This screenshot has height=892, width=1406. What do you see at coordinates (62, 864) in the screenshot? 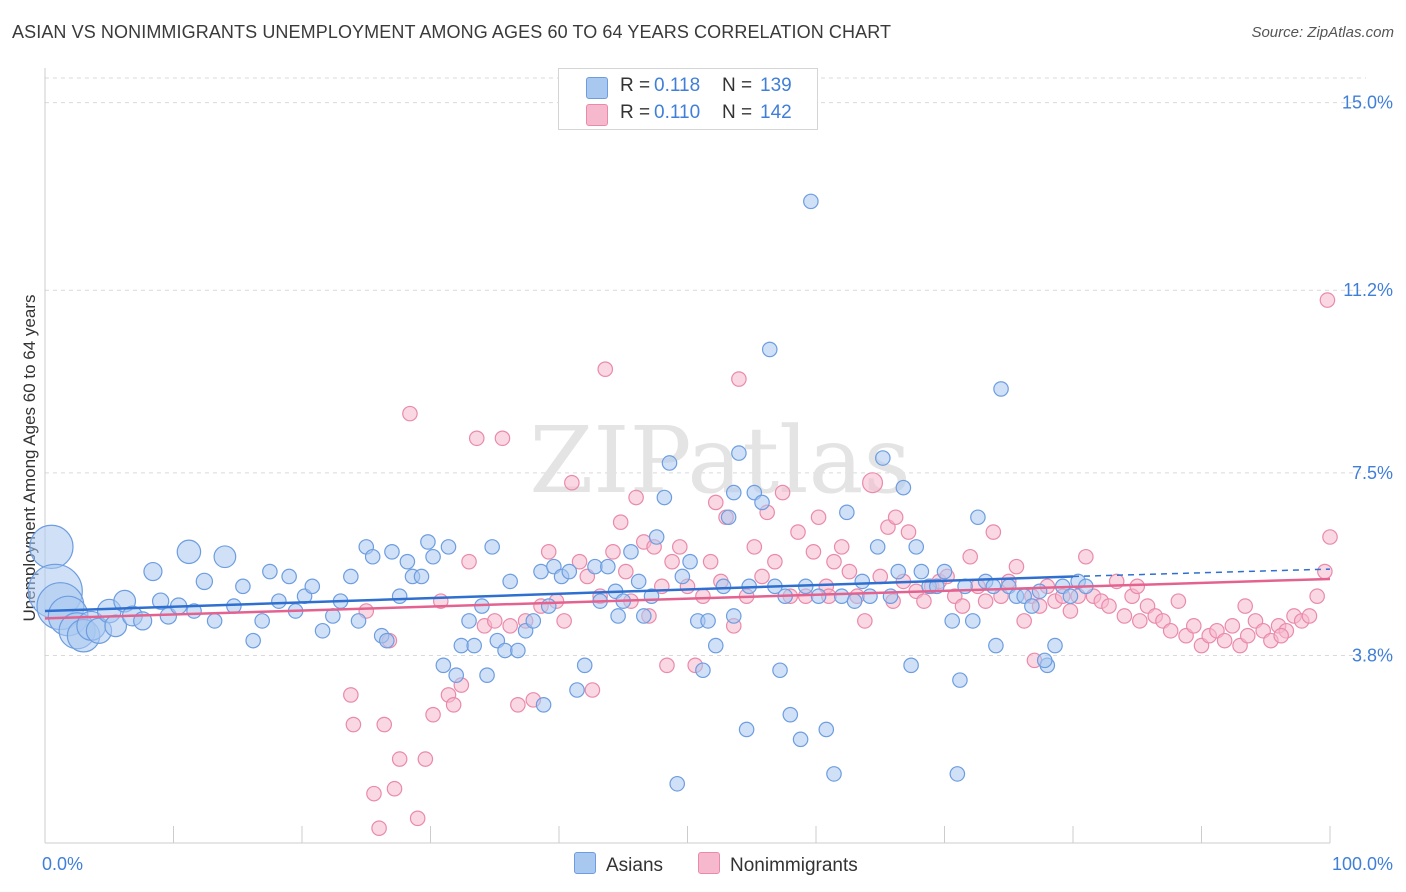
I see `x-tick-label-min: 0.0%` at bounding box center [62, 864].